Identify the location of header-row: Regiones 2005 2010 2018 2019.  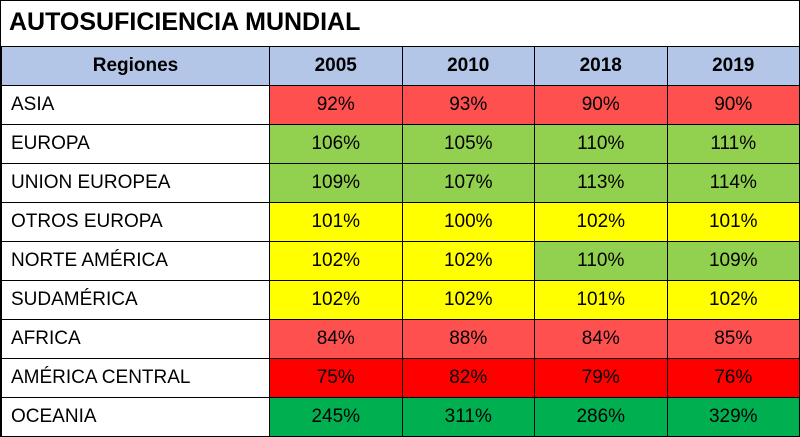
(400, 66).